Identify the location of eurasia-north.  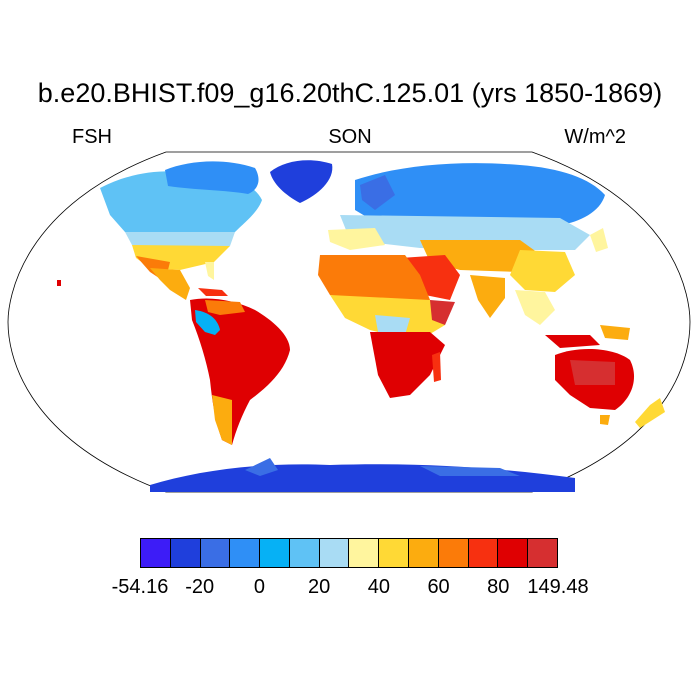
(480, 195).